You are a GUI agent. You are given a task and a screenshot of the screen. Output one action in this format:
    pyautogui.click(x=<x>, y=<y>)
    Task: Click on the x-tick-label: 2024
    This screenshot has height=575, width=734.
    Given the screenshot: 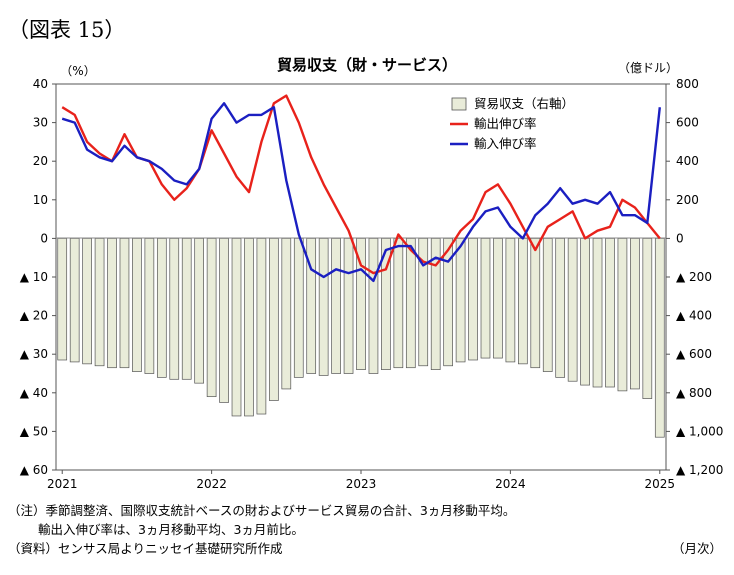 What is the action you would take?
    pyautogui.click(x=510, y=484)
    